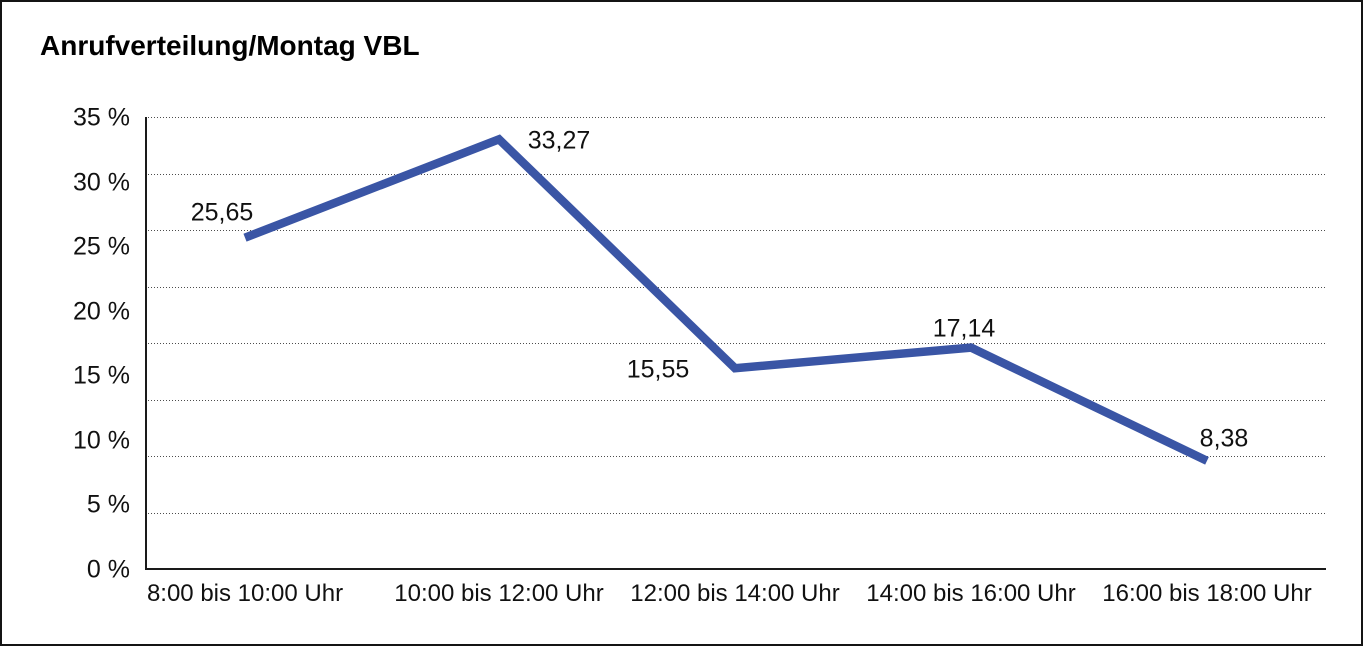 This screenshot has height=646, width=1363. Describe the element at coordinates (101, 246) in the screenshot. I see `y-tick-label: 25 %` at that location.